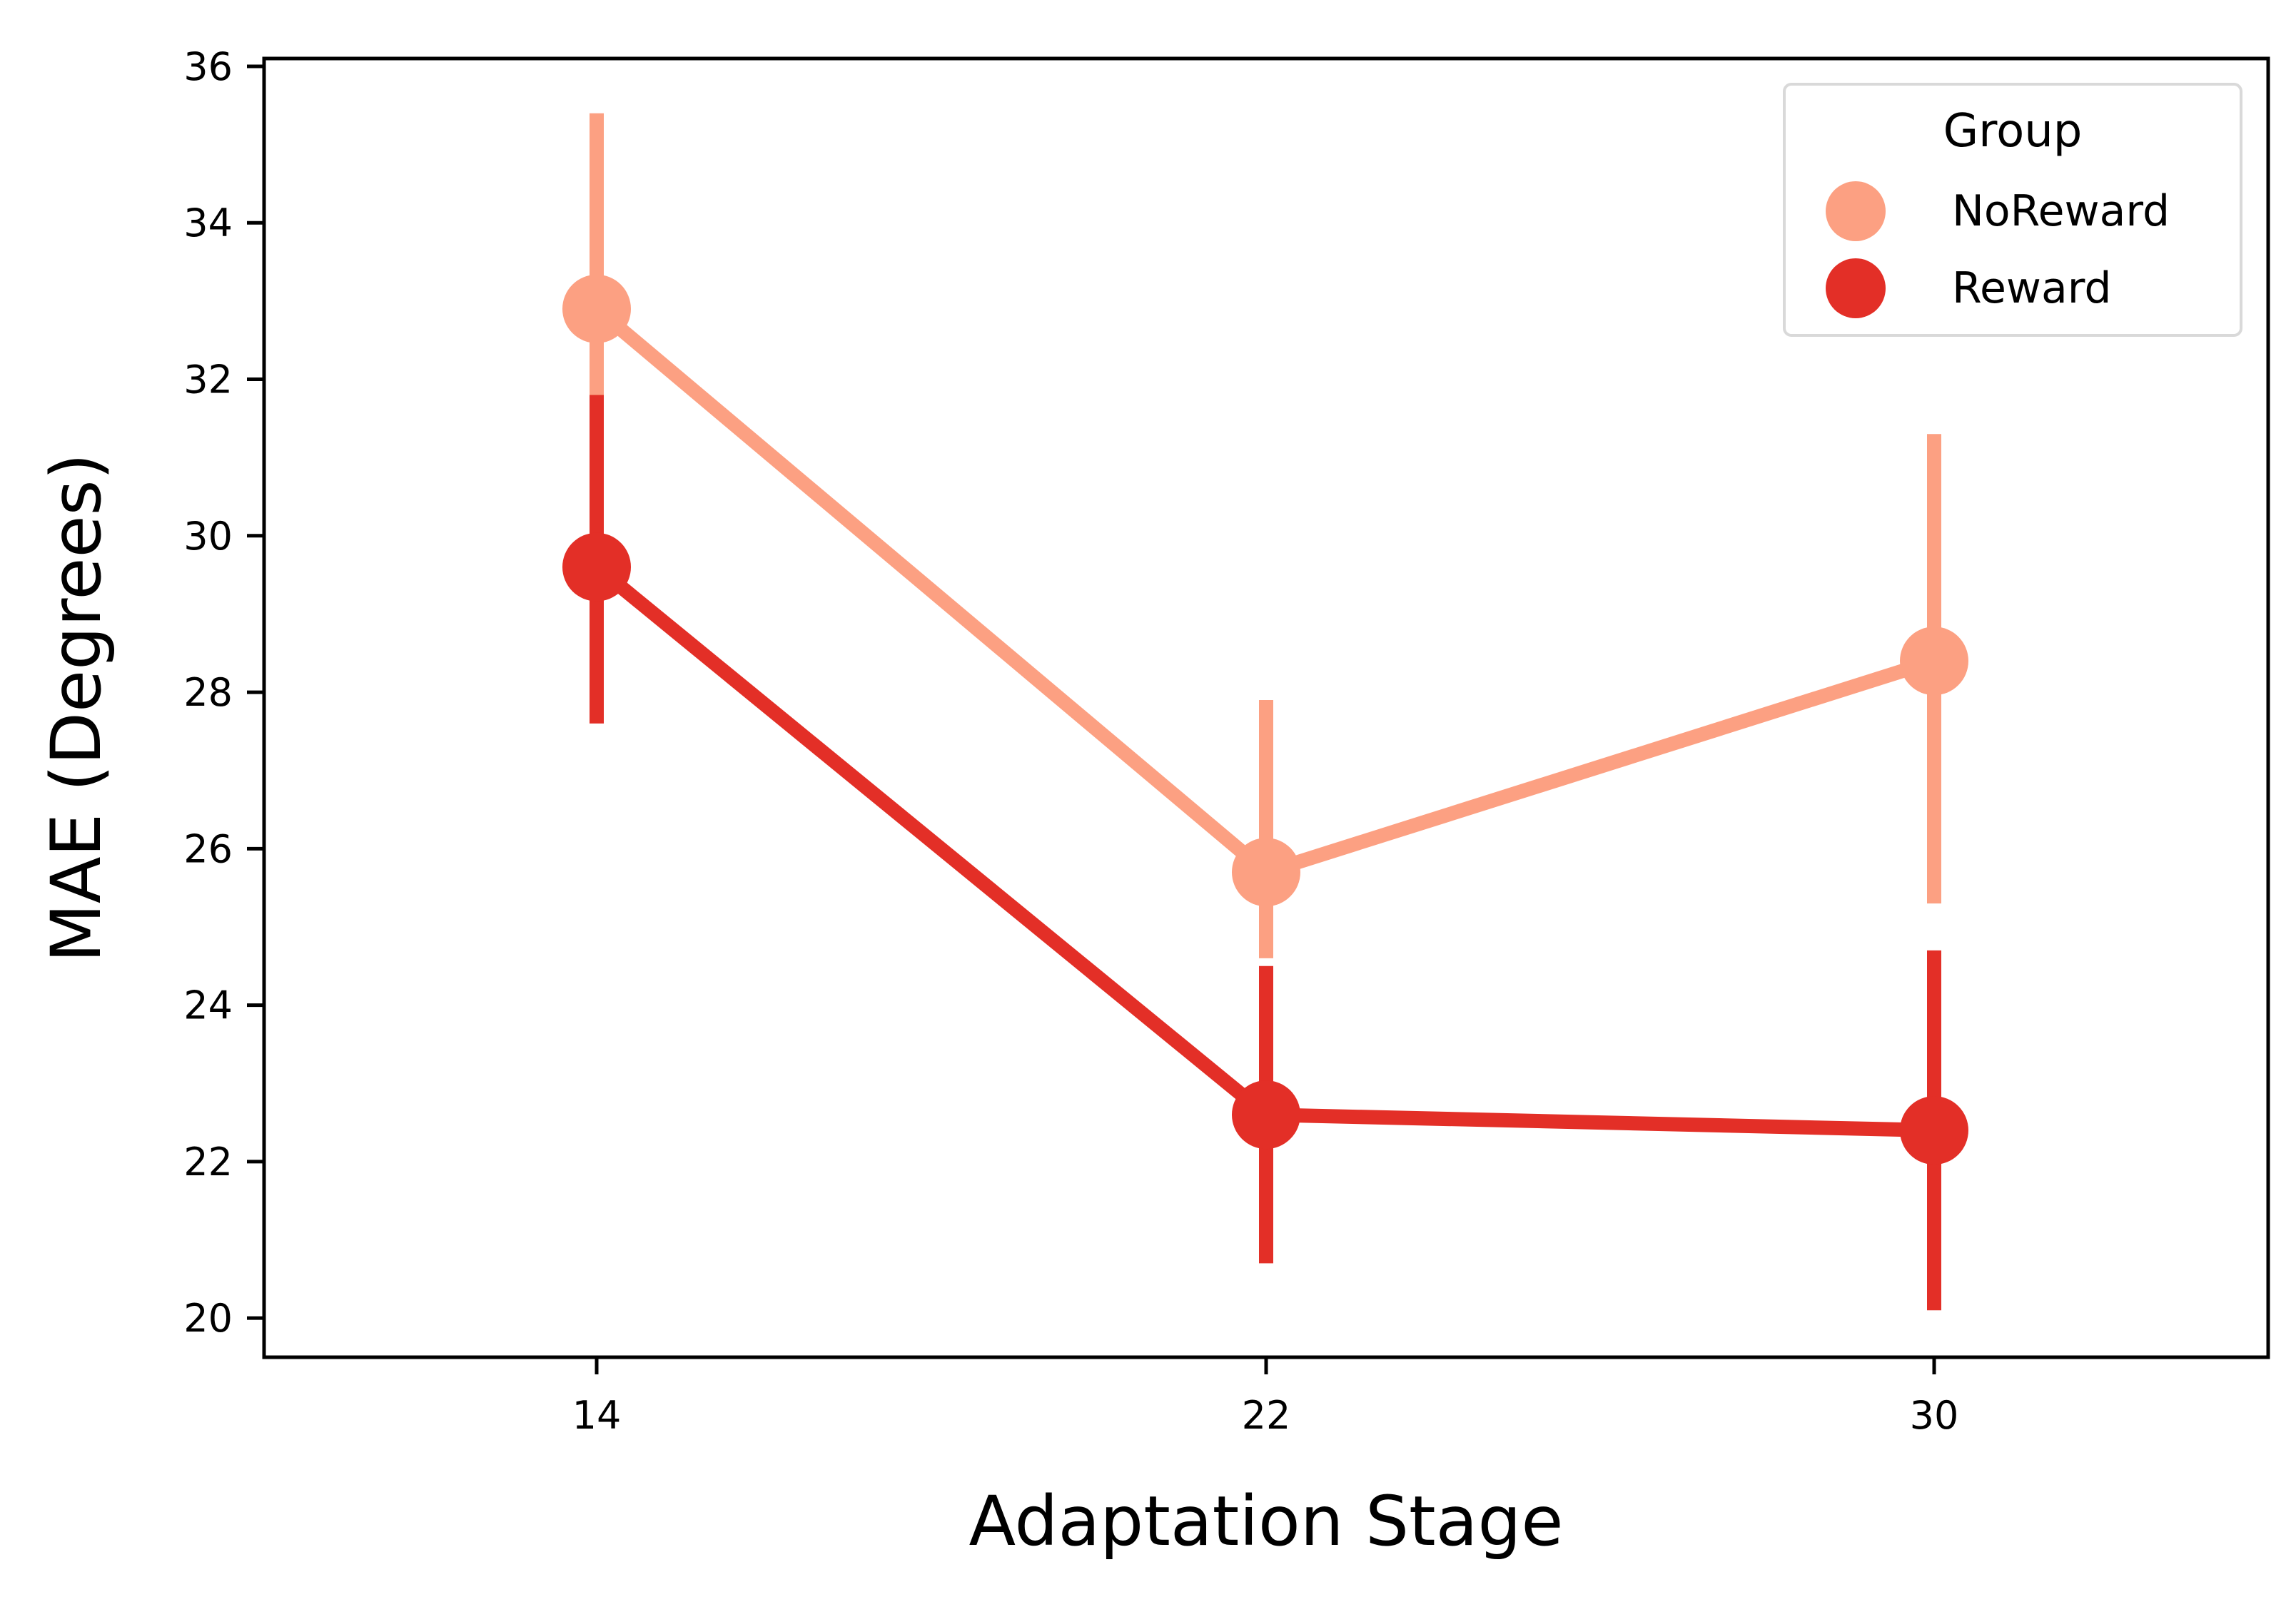 The height and width of the screenshot is (1597, 2296). I want to click on x-axis-title: Adaptation Stage, so click(1266, 1521).